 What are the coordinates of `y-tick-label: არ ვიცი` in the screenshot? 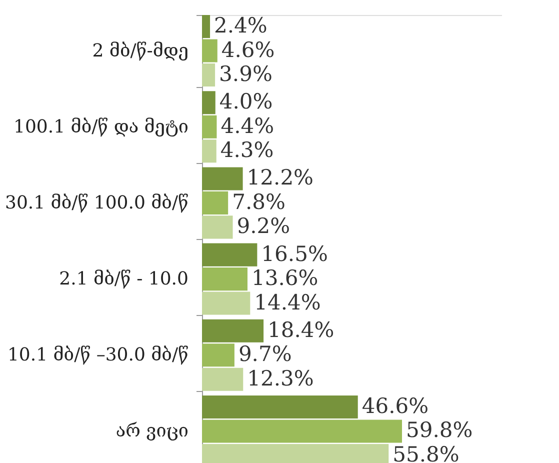 It's located at (152, 431).